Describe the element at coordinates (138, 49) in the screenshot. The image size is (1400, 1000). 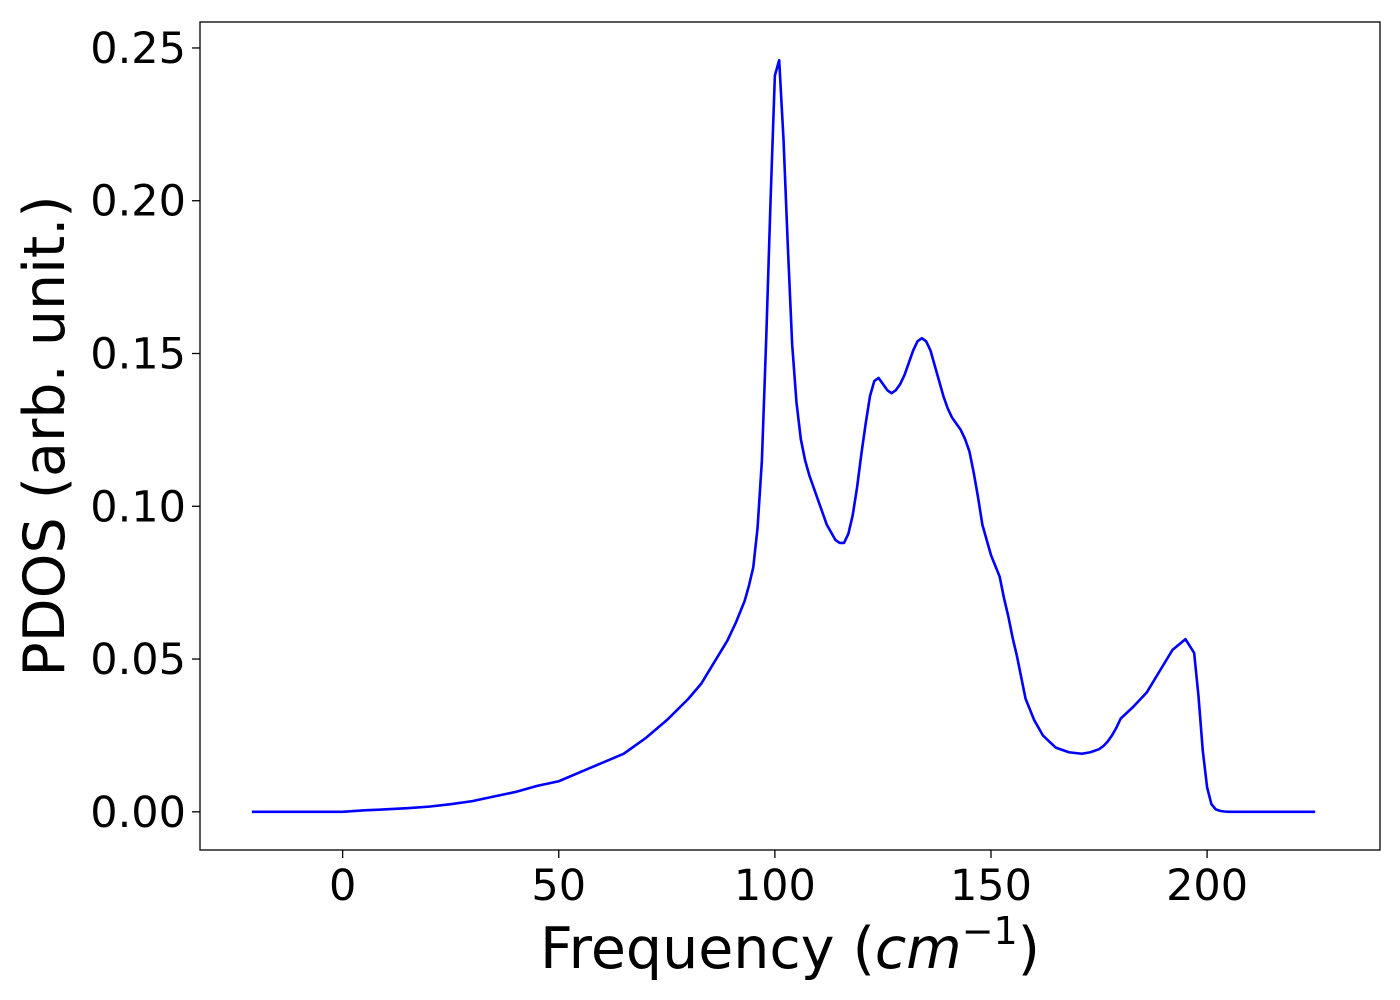
I see `y-tick-label: 0.25` at that location.